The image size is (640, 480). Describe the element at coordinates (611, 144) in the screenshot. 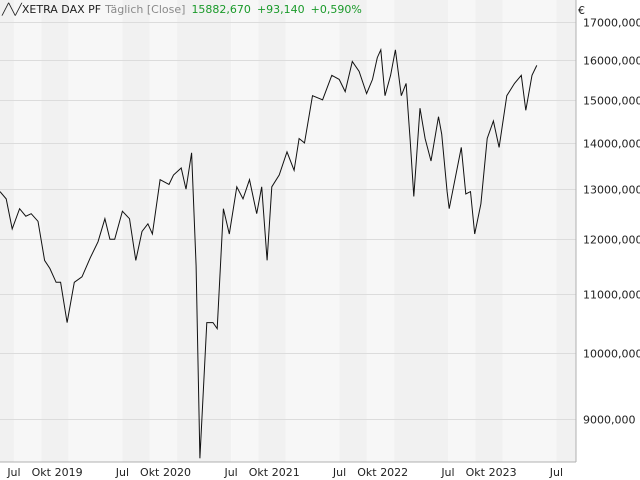

I see `y-tick-label: 14000,000` at that location.